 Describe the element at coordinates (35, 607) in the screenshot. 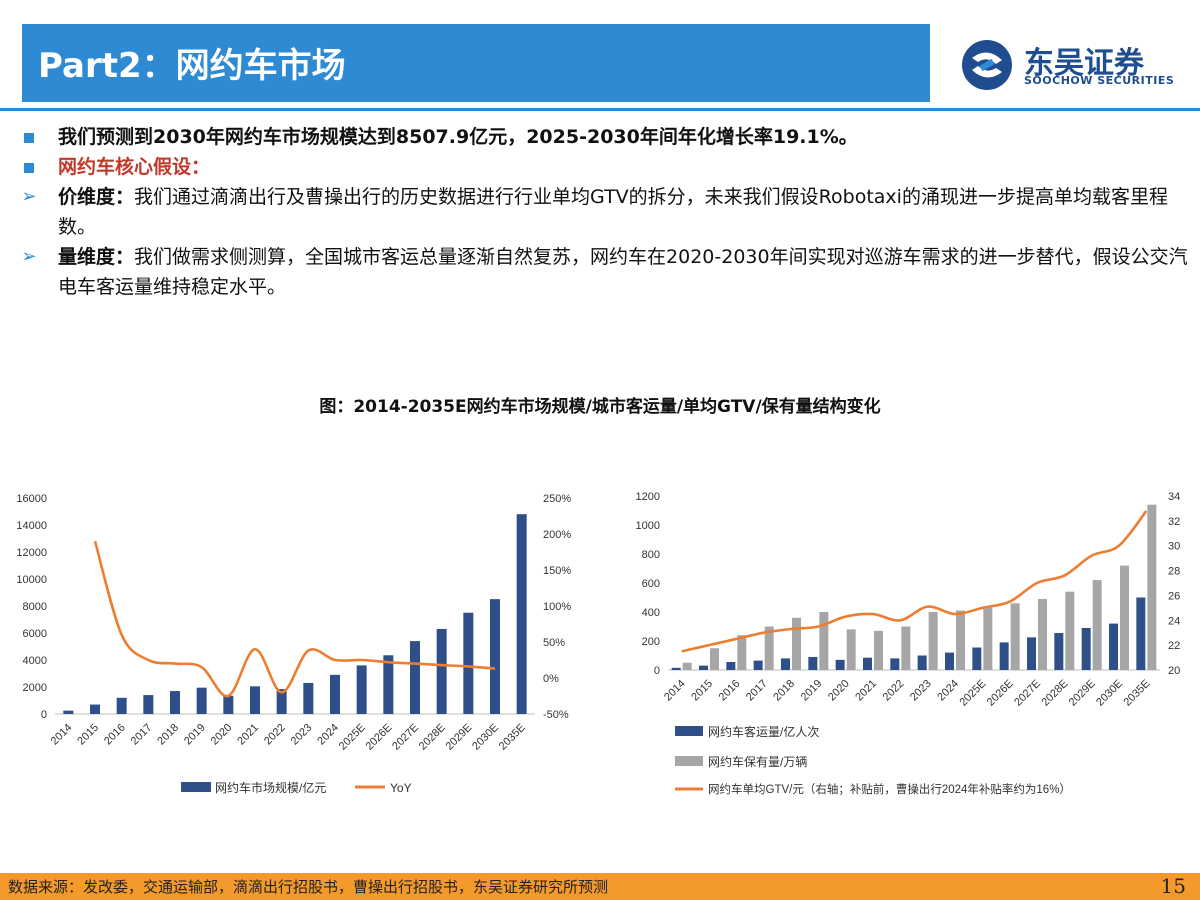

I see `y-left-tick-label: 8000` at that location.